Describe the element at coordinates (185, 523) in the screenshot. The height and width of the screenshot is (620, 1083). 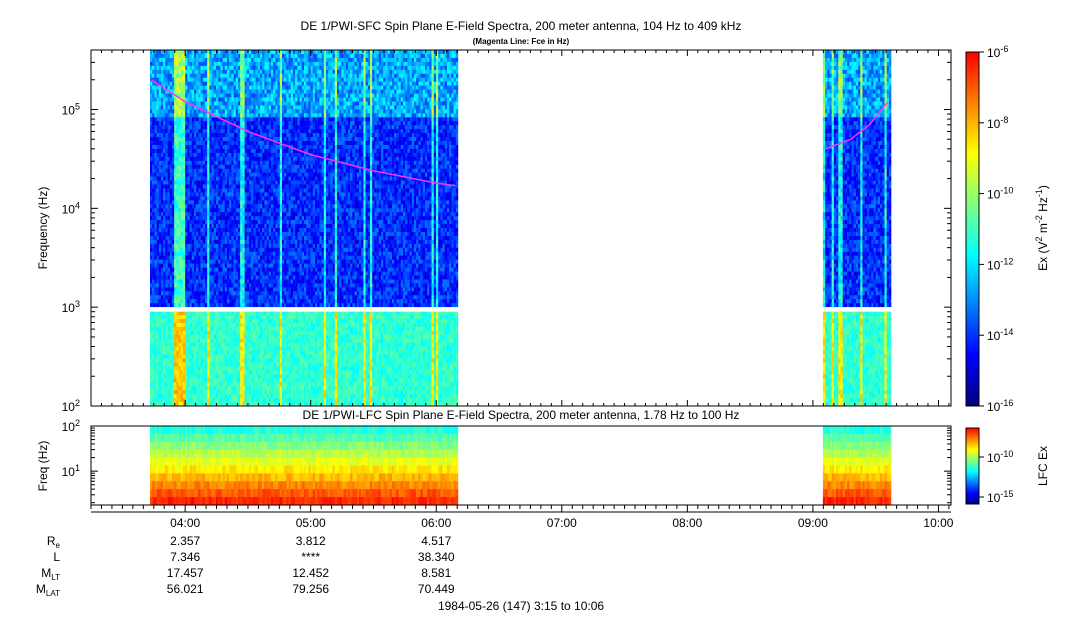
I see `time-tick-label: 04:00` at that location.